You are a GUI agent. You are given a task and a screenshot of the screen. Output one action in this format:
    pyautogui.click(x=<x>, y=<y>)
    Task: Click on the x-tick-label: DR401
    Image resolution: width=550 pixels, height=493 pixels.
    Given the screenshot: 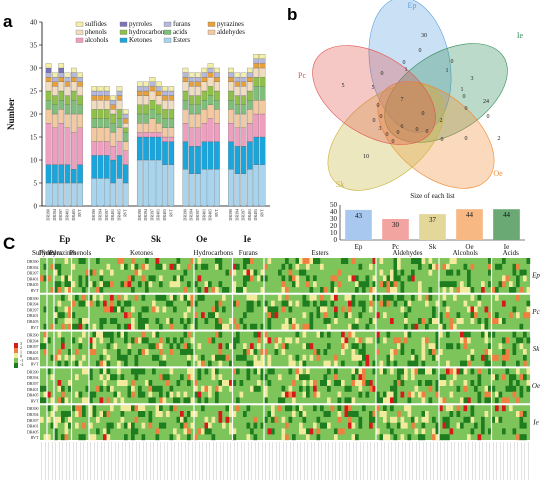 What is the action you would take?
    pyautogui.click(x=112, y=215)
    